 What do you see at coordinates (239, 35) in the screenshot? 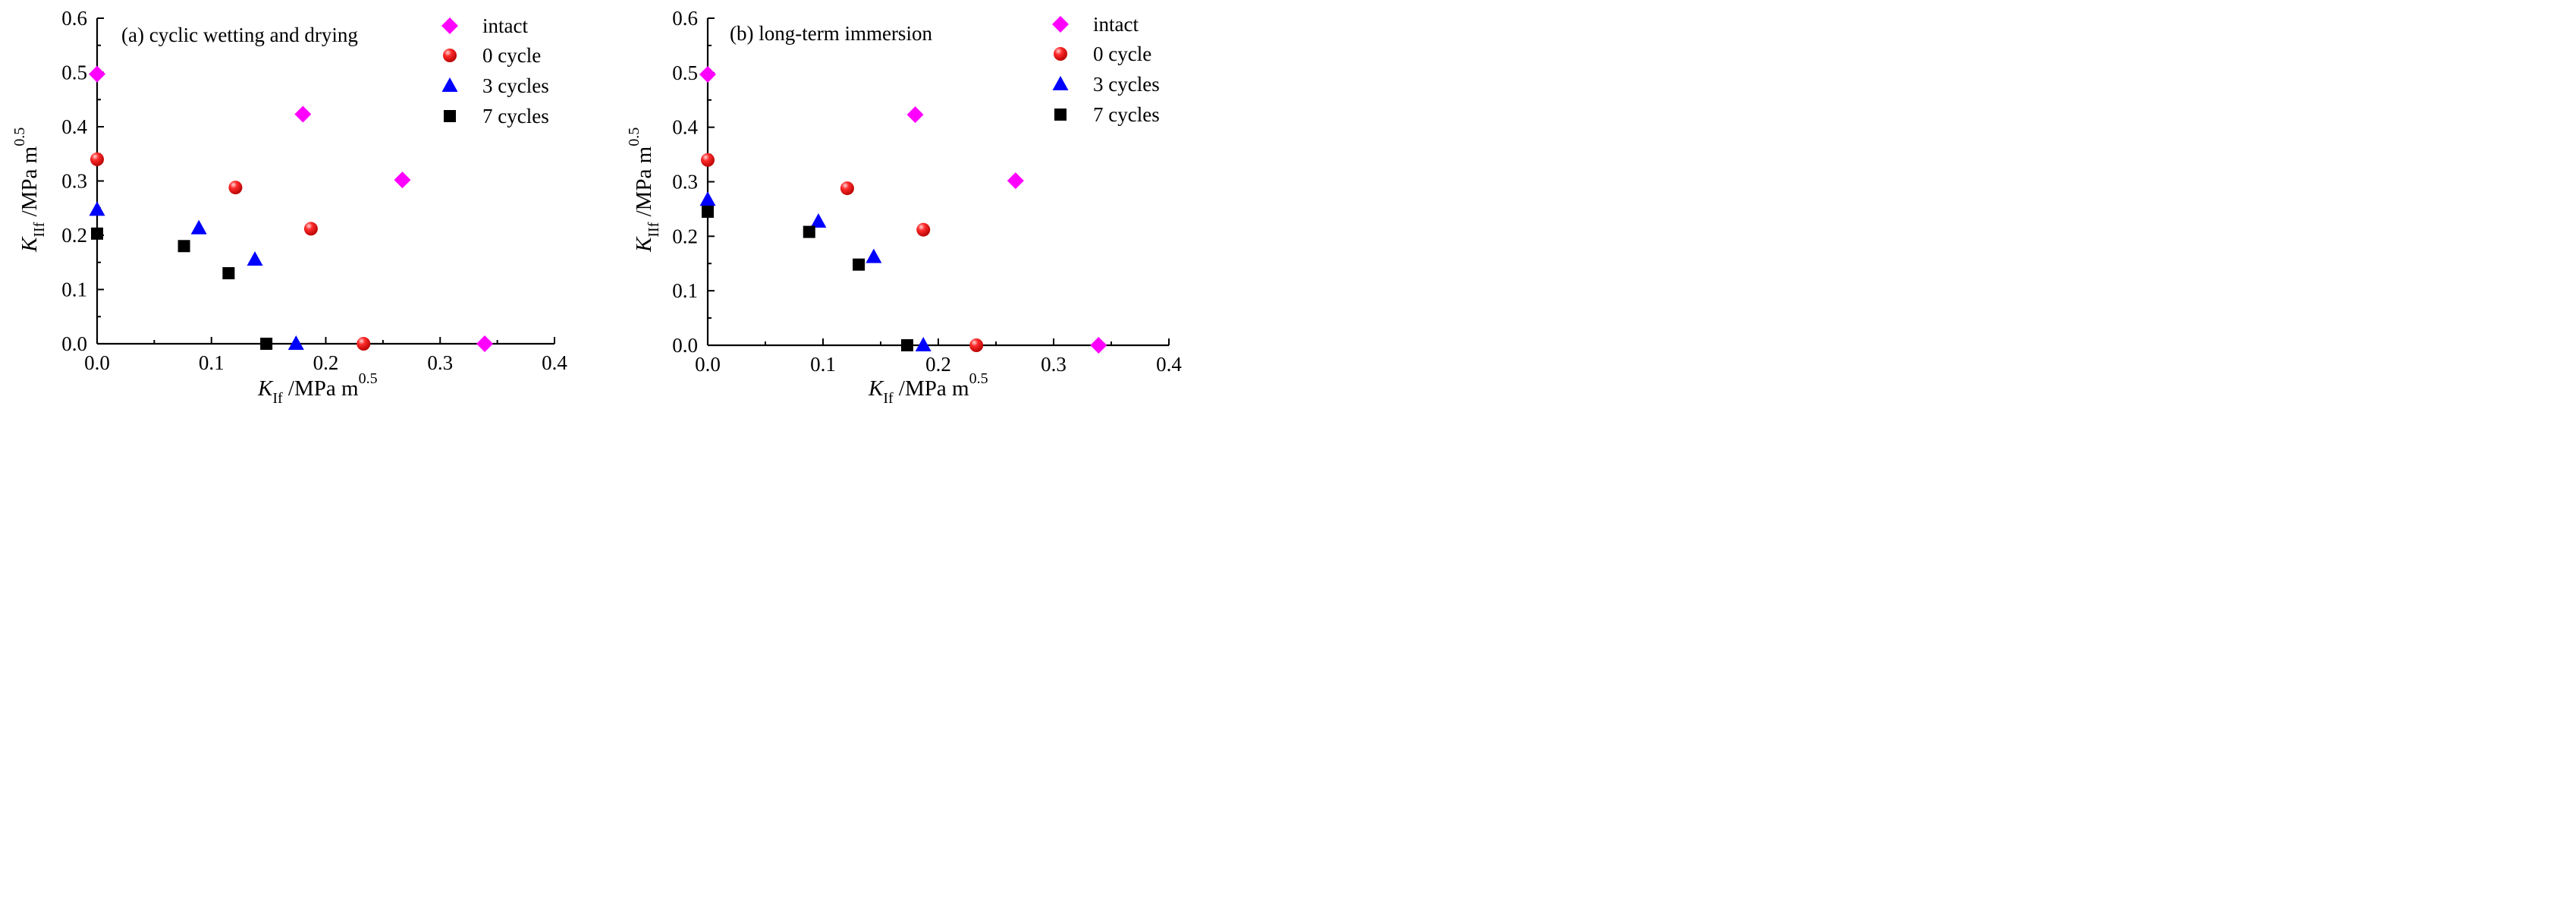
I see `panel-annotation: (a) cyclic wetting and drying` at bounding box center [239, 35].